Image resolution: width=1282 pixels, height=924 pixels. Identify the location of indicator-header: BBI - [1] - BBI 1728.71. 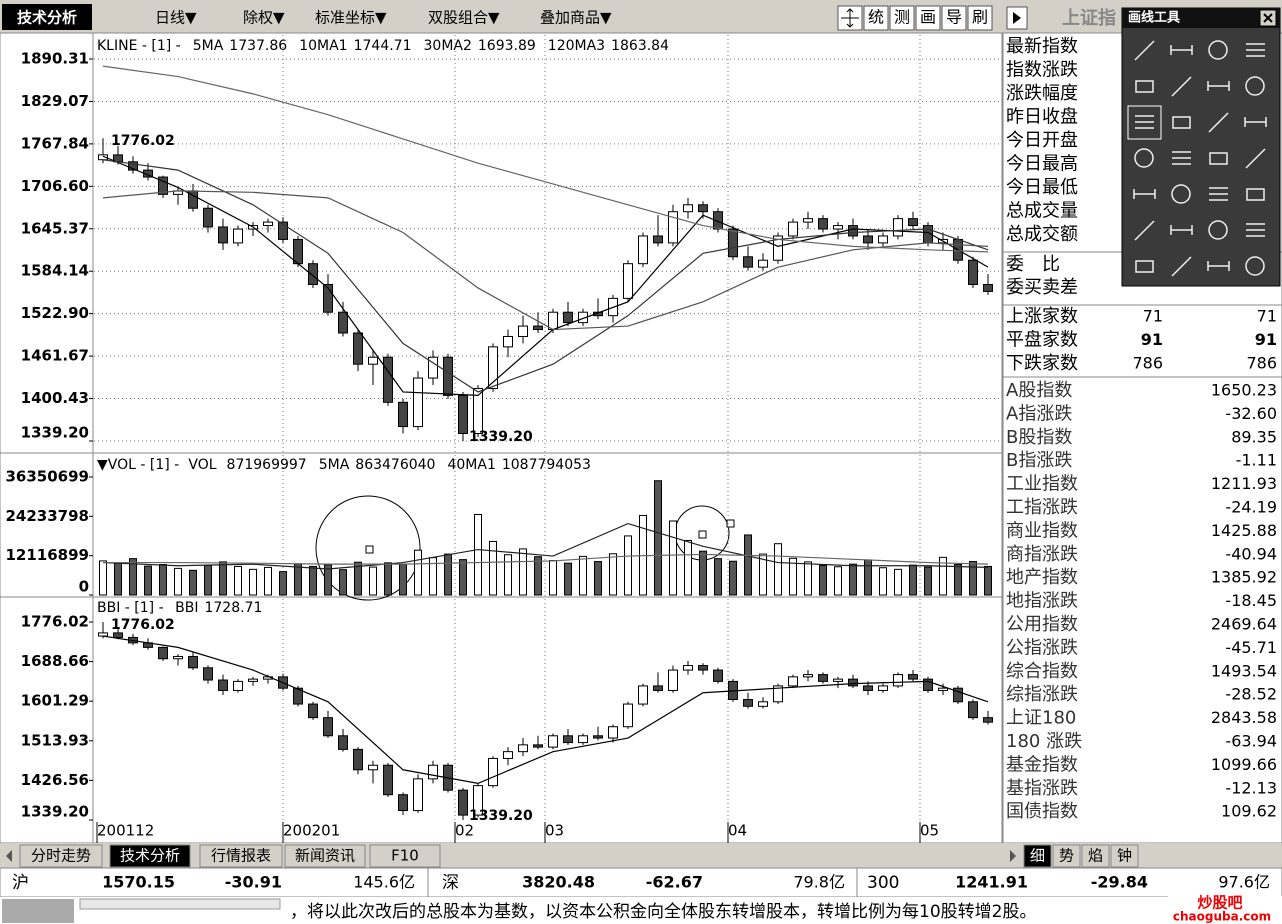
(179, 608).